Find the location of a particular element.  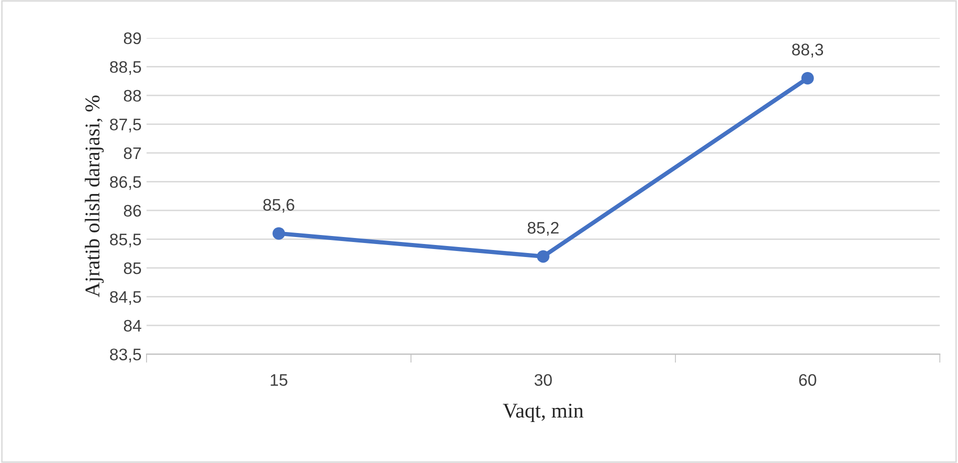

x-tick-label: 15 is located at coordinates (279, 380).